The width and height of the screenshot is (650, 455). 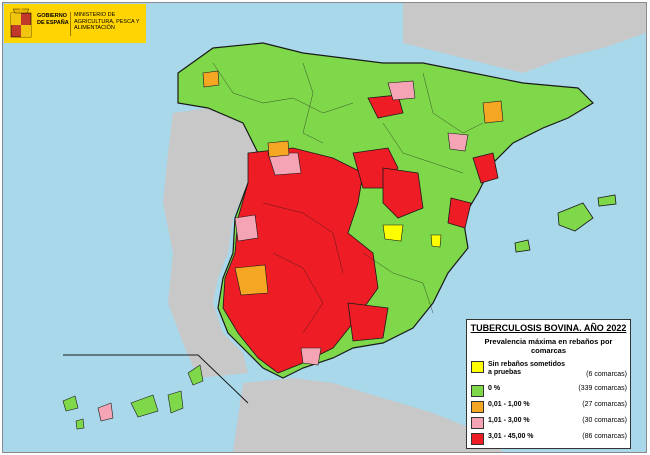 I want to click on ibiza-island, so click(x=522, y=246).